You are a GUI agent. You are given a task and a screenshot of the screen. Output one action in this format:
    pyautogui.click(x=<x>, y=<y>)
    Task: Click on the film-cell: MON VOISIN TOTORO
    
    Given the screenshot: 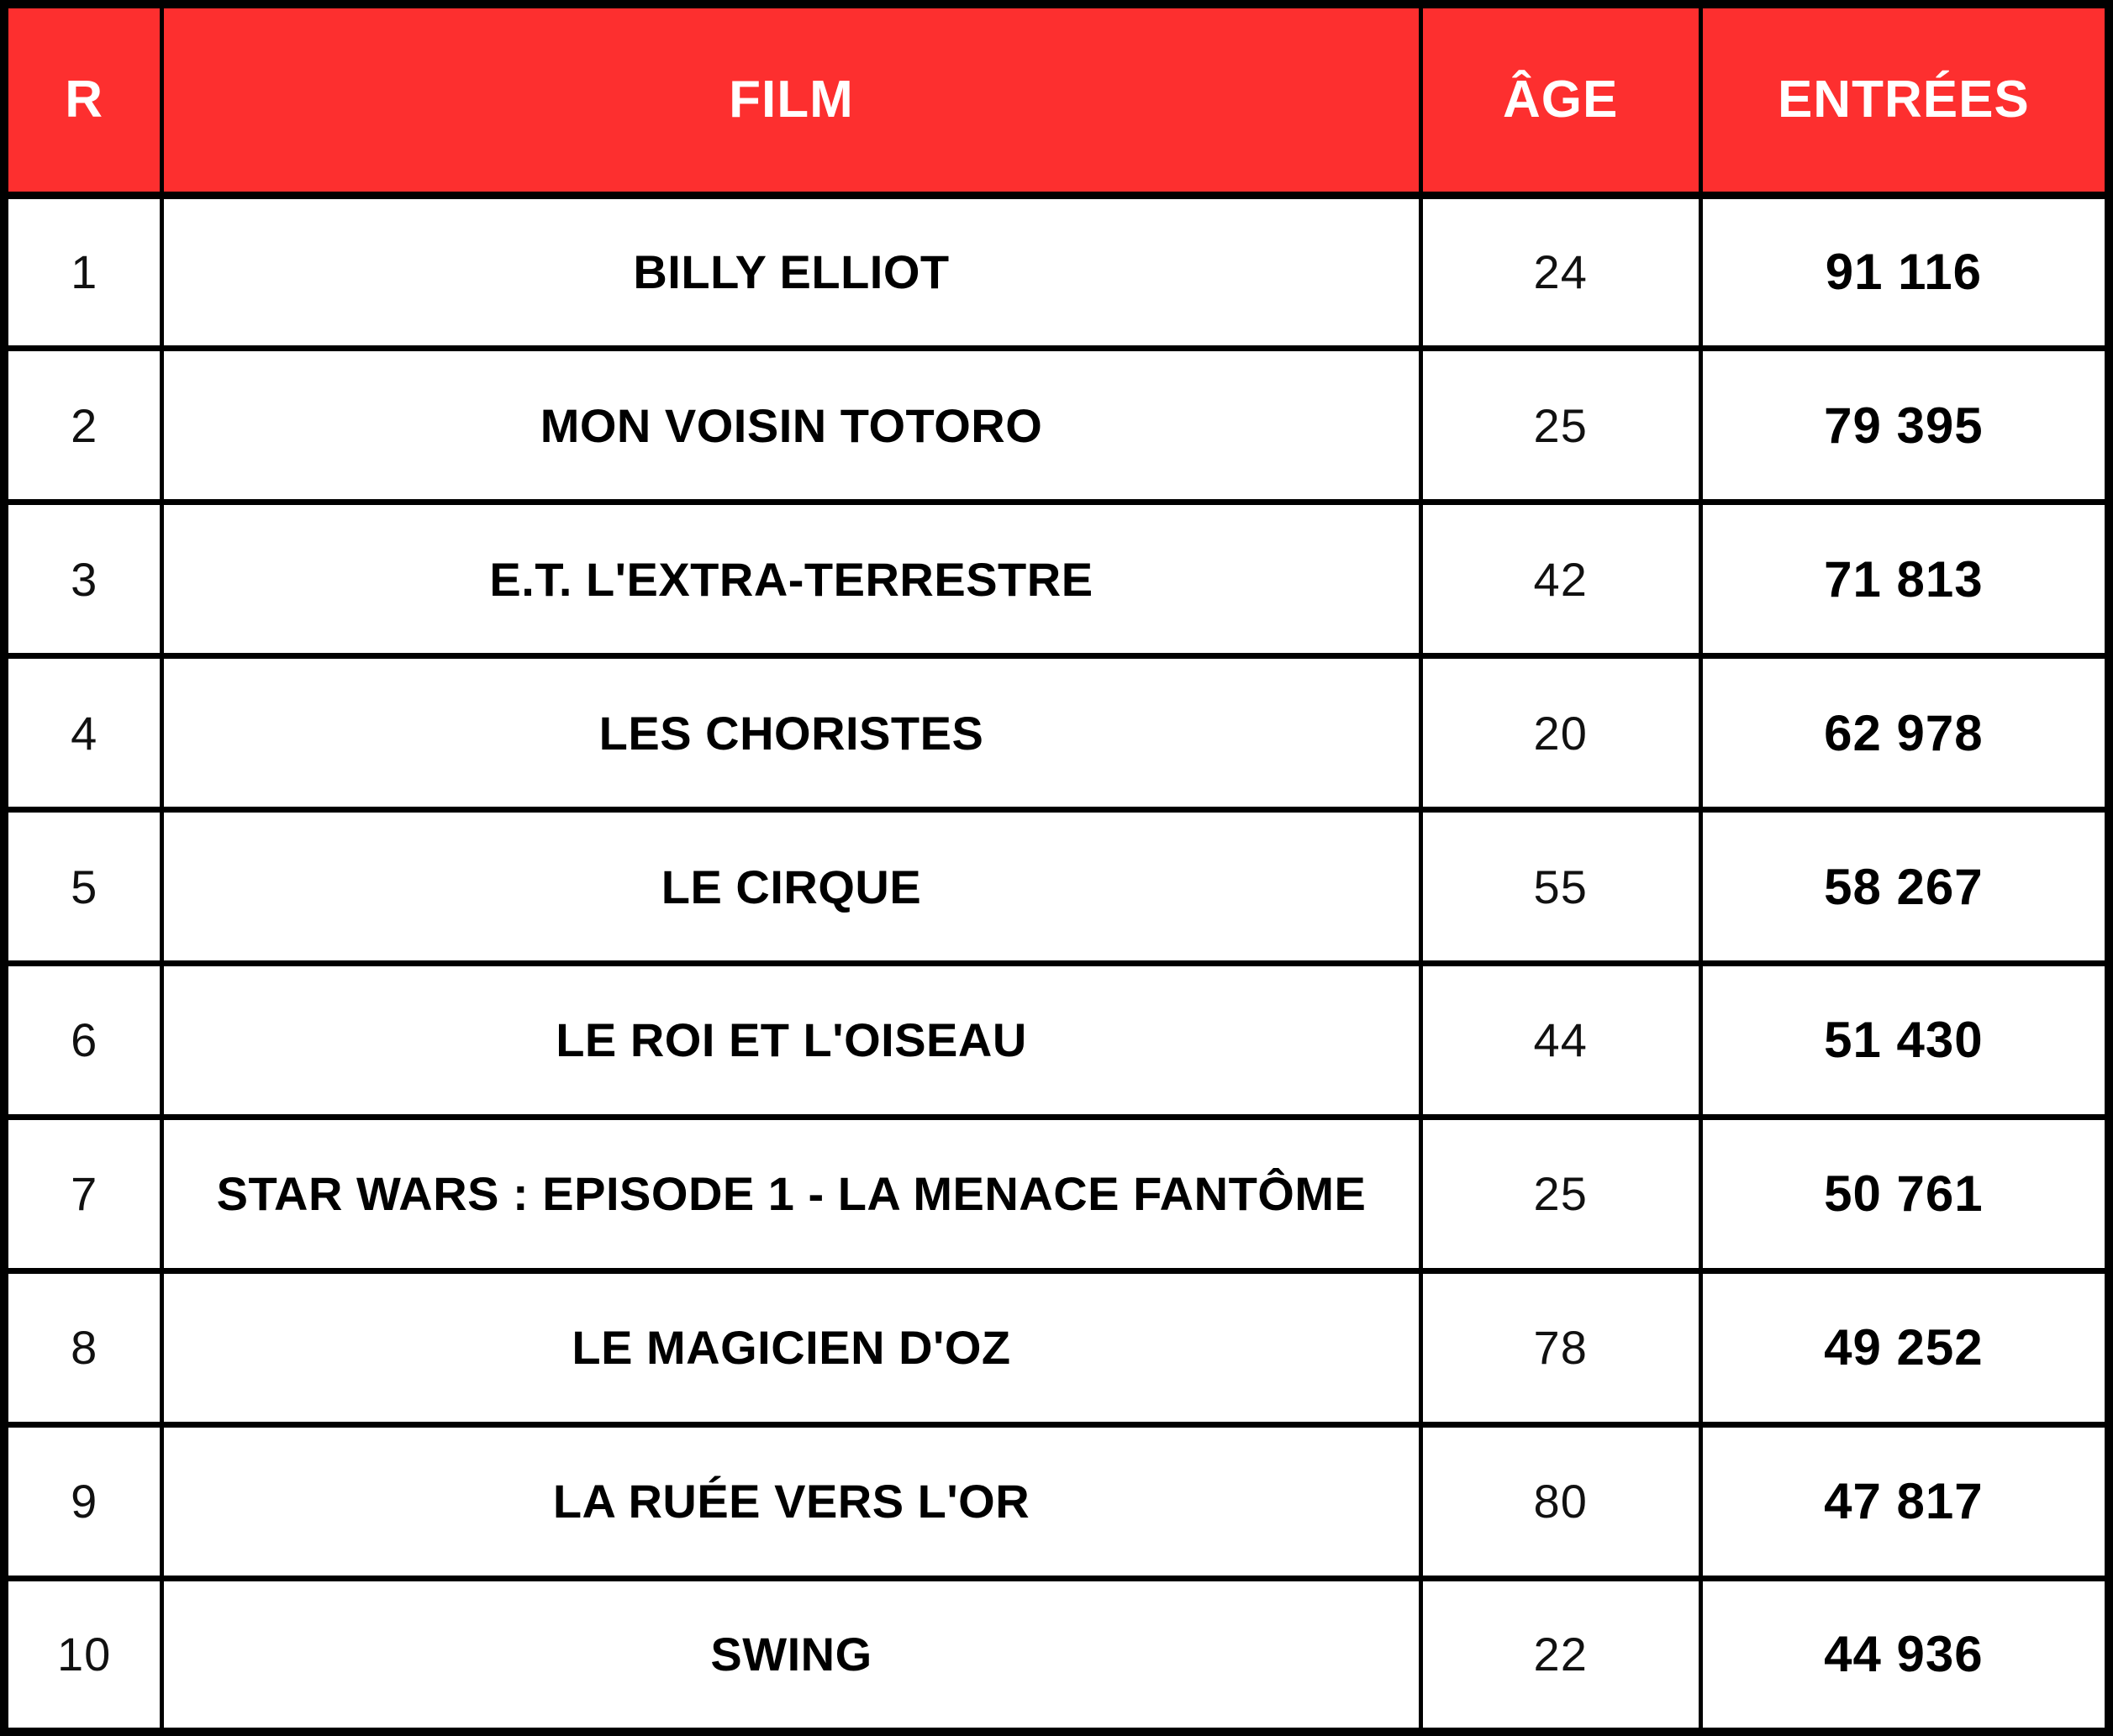 What is the action you would take?
    pyautogui.click(x=791, y=425)
    